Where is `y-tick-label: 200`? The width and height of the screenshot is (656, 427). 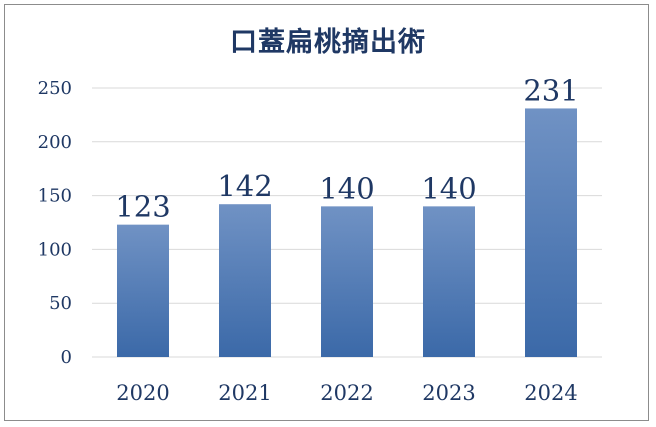
y-tick-label: 200 is located at coordinates (55, 142).